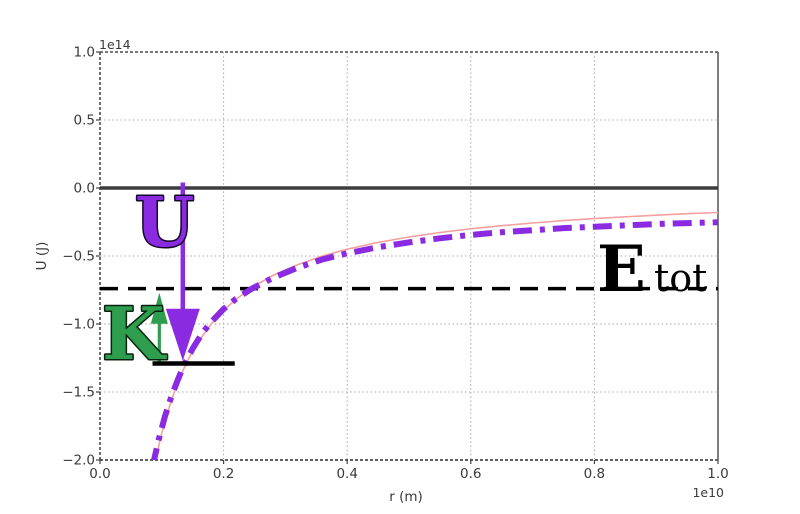 This screenshot has height=514, width=800. Describe the element at coordinates (134, 333) in the screenshot. I see `kinetic-energy-letter-label: K` at that location.